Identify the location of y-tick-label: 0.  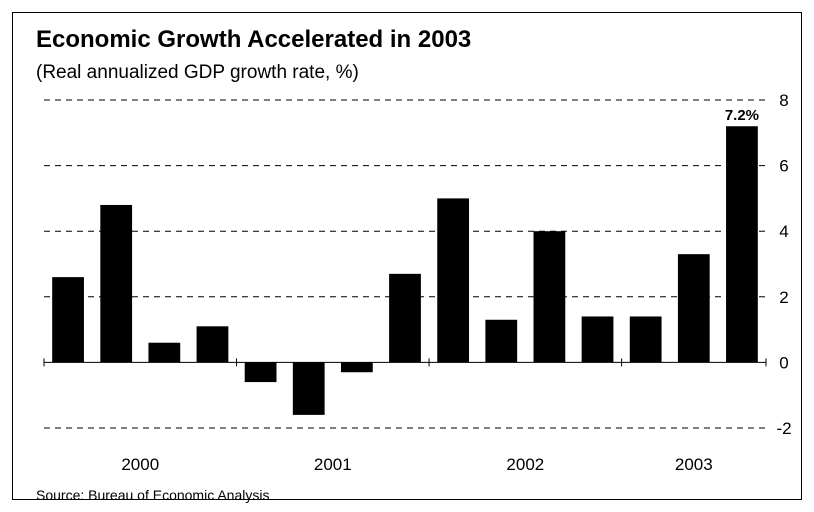
(783, 362).